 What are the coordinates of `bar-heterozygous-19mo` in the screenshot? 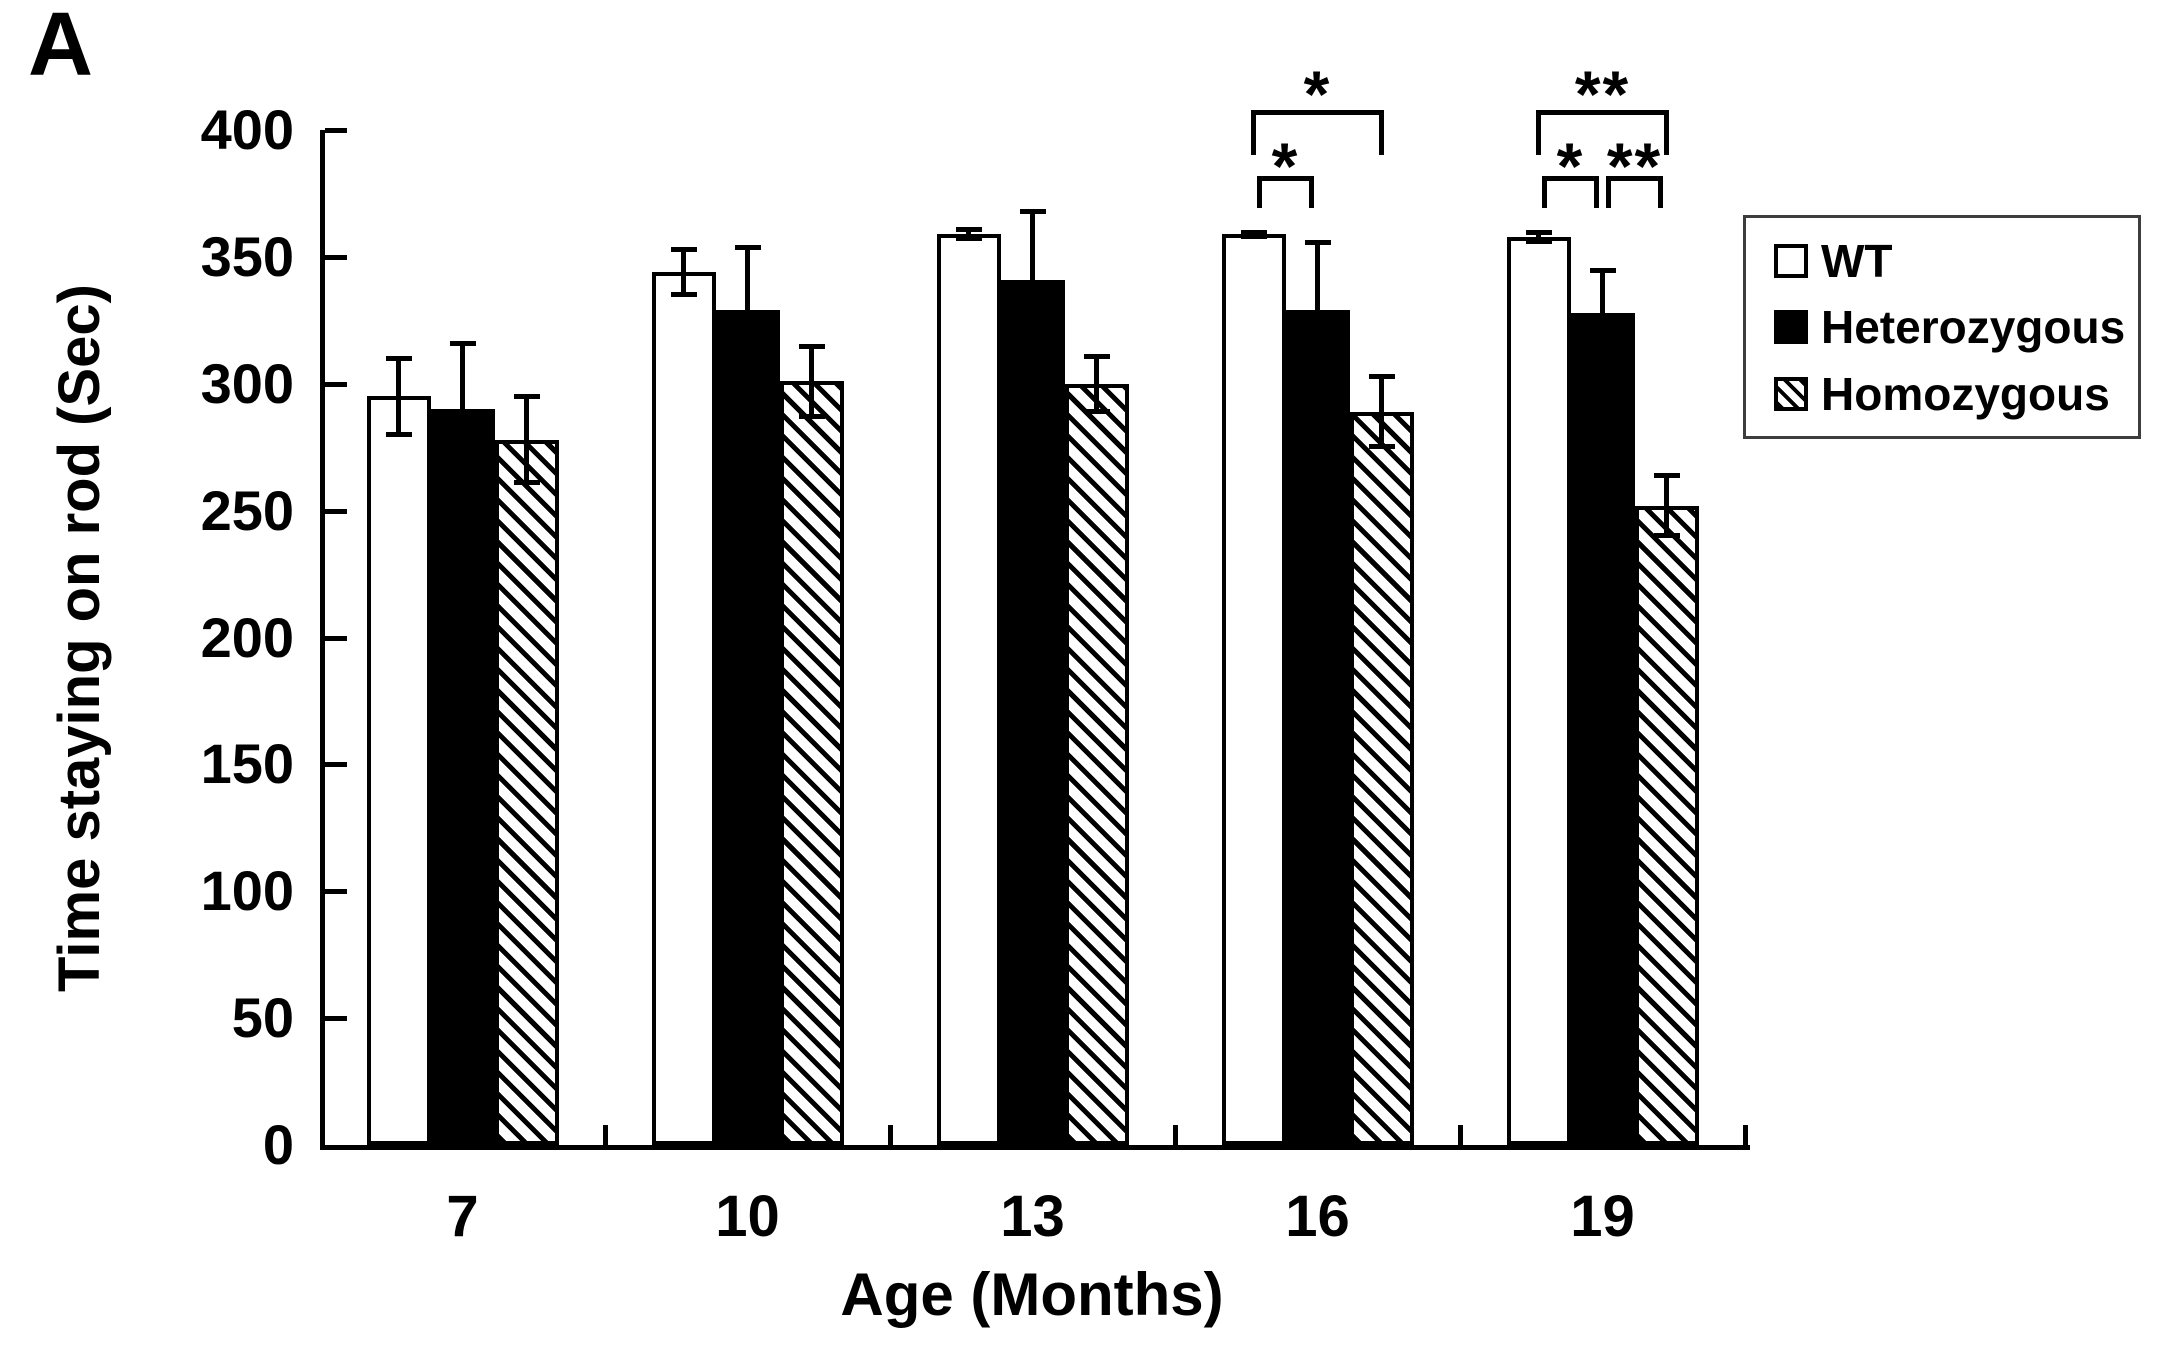 It's located at (1603, 728).